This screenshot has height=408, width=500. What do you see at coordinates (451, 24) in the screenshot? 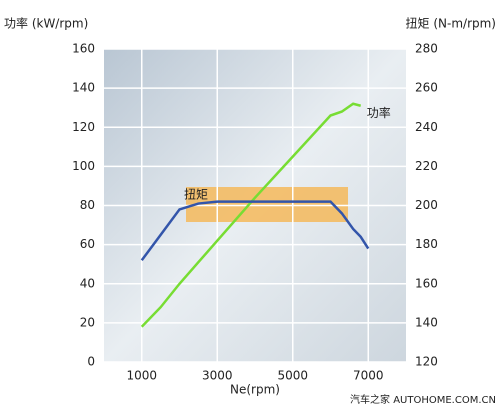
I see `y2-axis-title: 扭矩 (N-m/rpm)` at bounding box center [451, 24].